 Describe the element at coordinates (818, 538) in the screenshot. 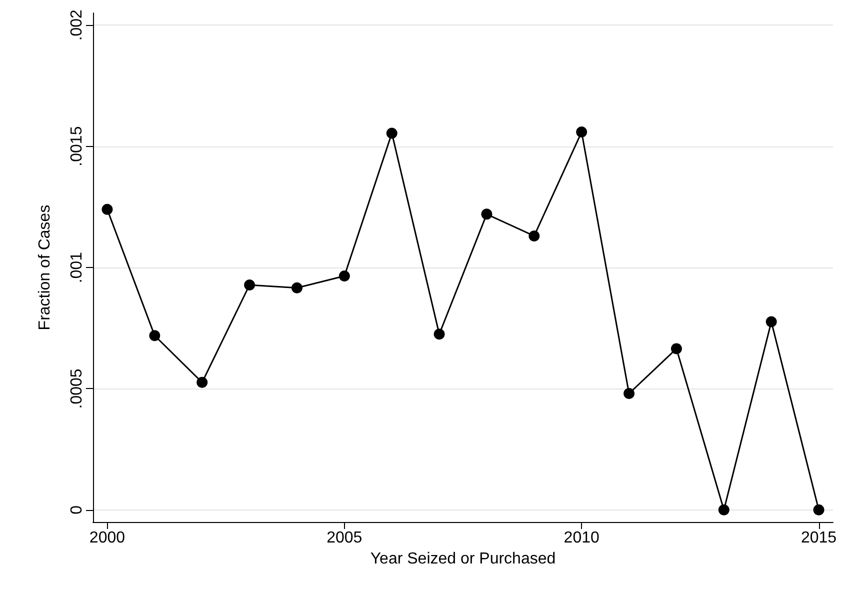

I see `x-tick-label: 2015` at that location.